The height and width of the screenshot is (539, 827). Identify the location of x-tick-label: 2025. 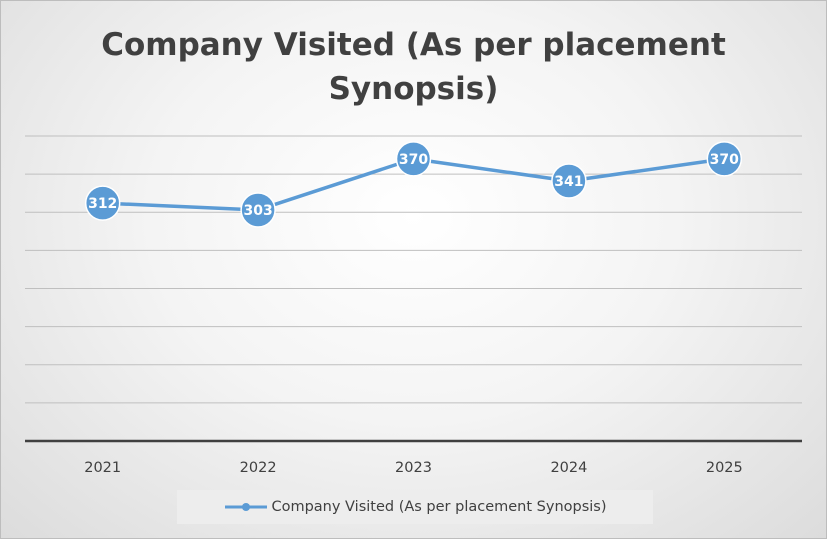
(724, 468).